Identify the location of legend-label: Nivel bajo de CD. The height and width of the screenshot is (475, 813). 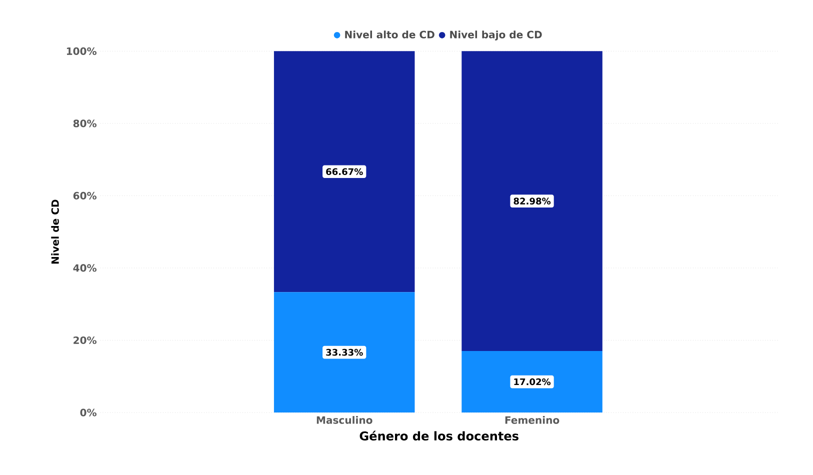
(496, 35).